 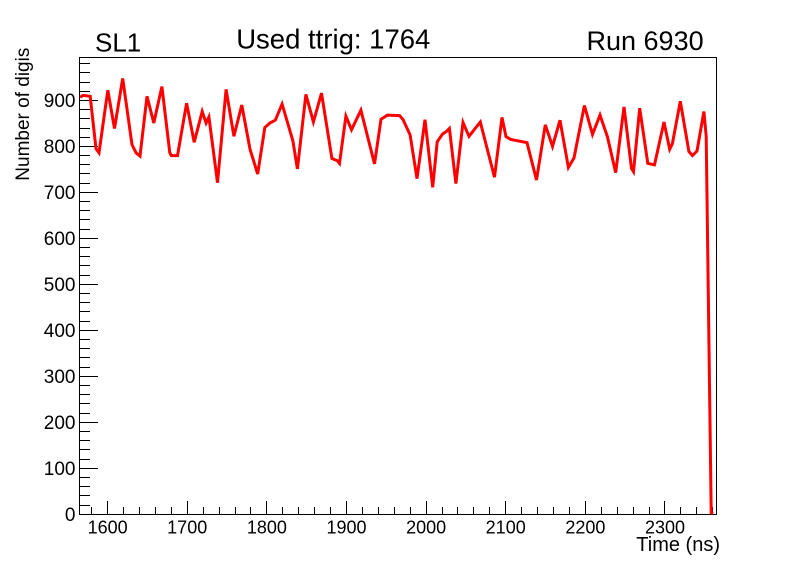 What do you see at coordinates (665, 528) in the screenshot?
I see `svg-text: 2300` at bounding box center [665, 528].